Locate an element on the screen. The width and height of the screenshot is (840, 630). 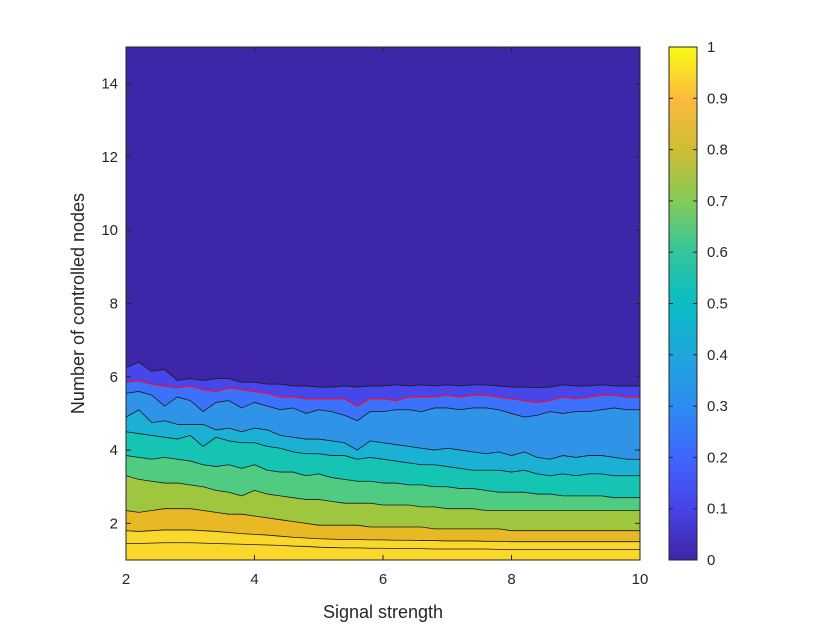
x-tick-label: 6 is located at coordinates (383, 579).